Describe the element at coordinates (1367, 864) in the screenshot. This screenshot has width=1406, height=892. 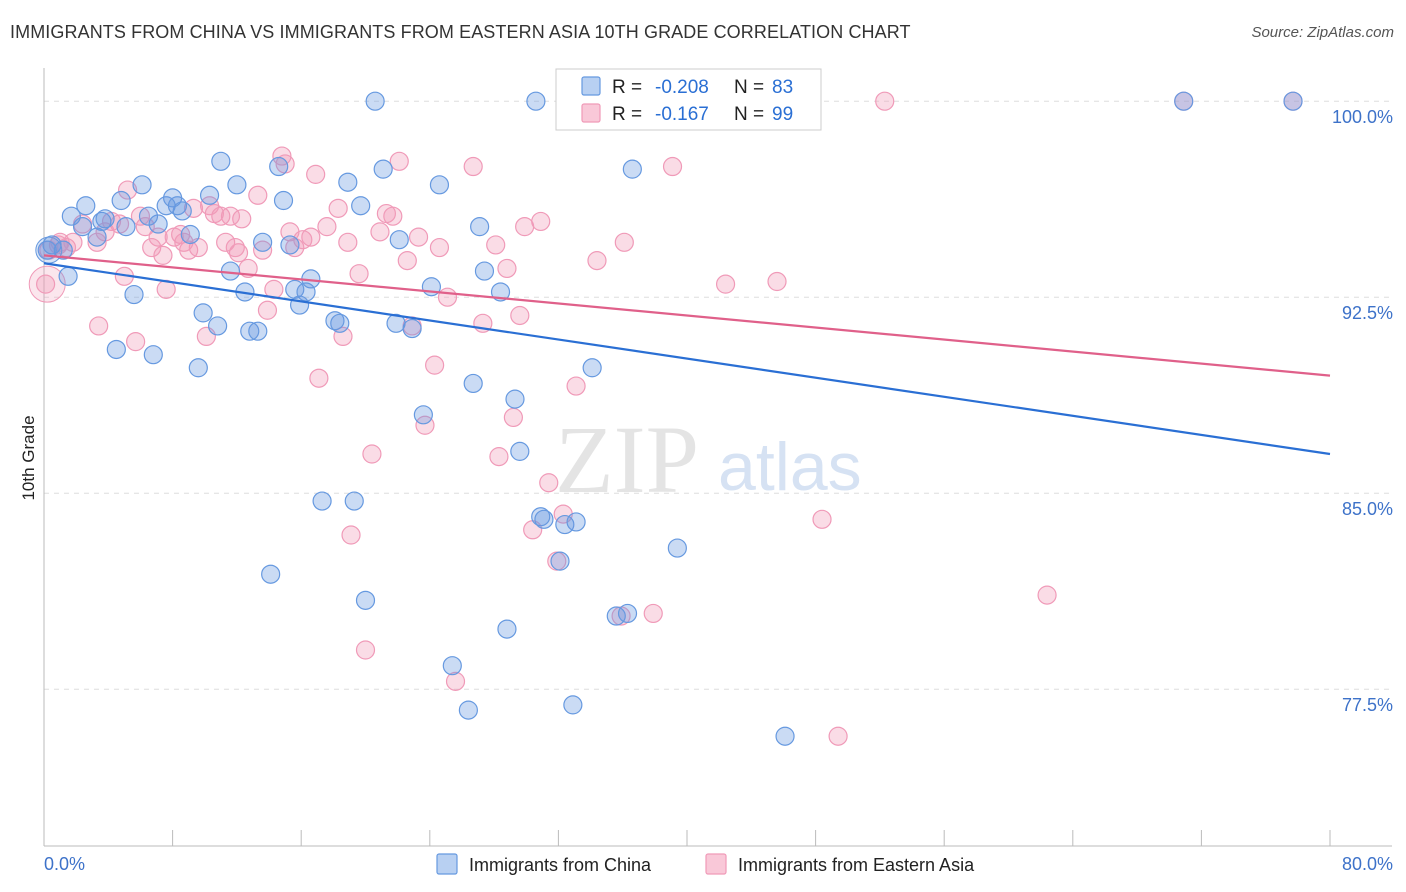
I see `x-tick-label-max: 80.0%` at that location.